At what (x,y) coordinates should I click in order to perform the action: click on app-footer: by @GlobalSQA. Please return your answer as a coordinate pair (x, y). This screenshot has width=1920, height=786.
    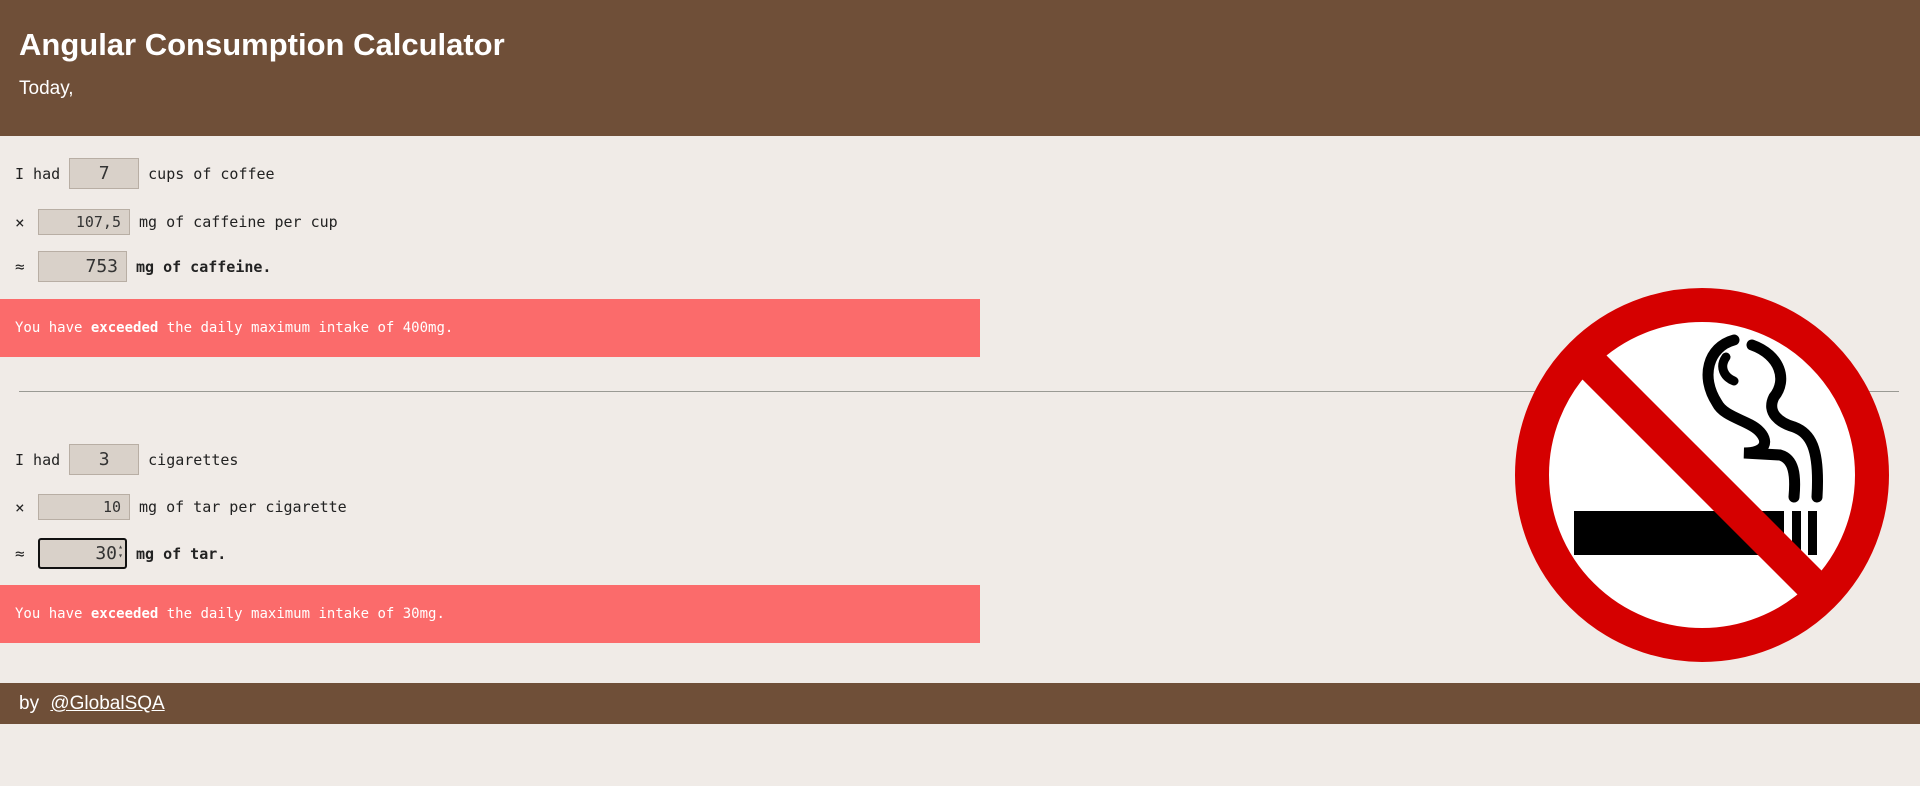
    Looking at the image, I should click on (960, 703).